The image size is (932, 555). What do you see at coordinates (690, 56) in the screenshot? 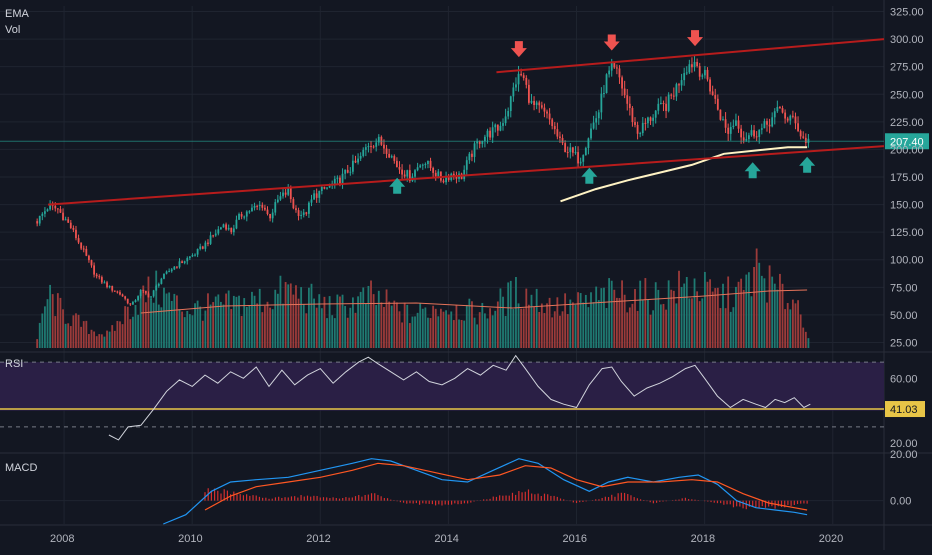
I see `resistance-trendline` at bounding box center [690, 56].